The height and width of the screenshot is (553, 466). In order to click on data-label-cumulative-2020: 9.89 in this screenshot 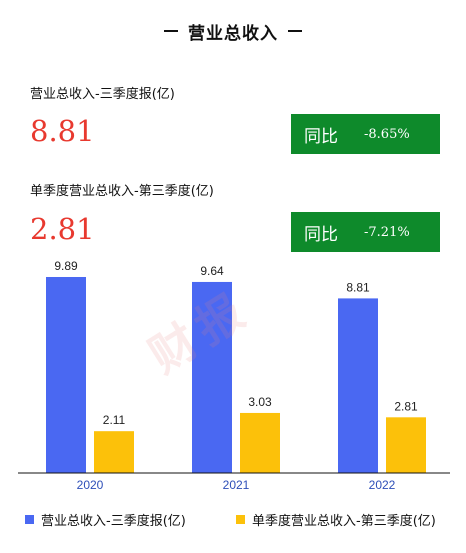, I will do `click(66, 266)`.